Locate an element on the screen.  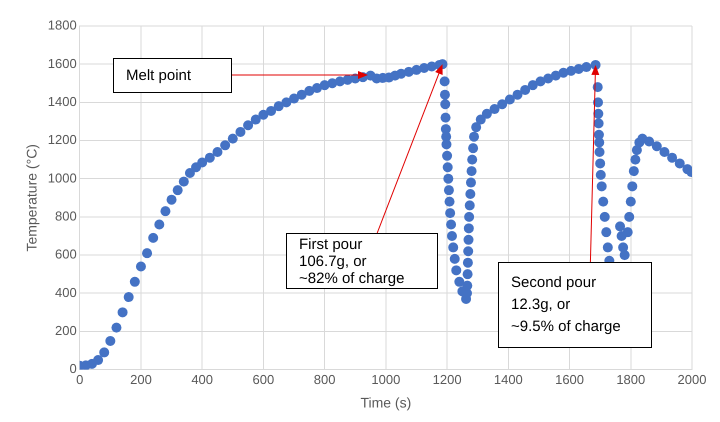
y-tick-label: 1400 is located at coordinates (62, 101).